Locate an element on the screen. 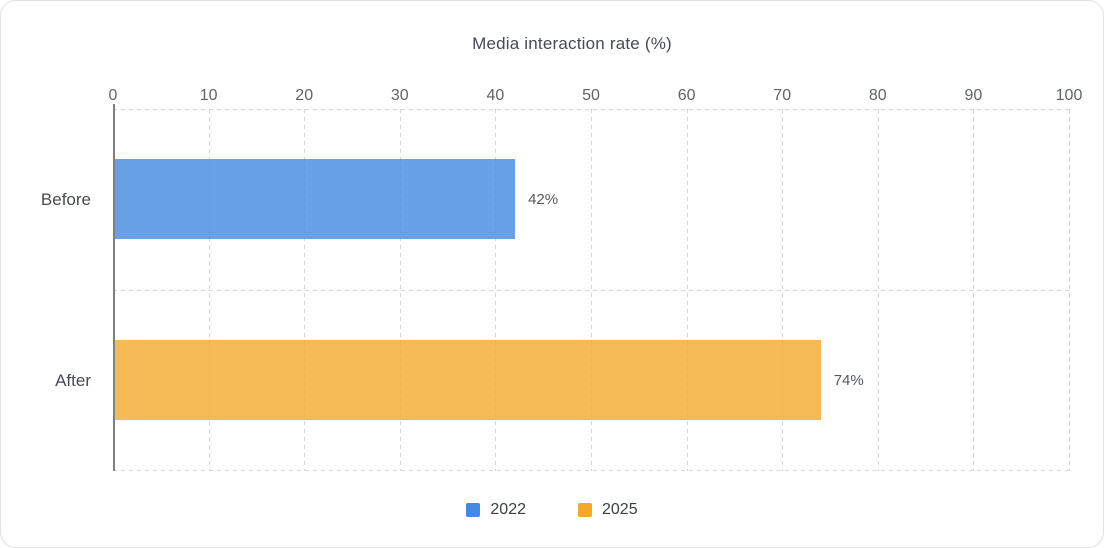  y-axis-line is located at coordinates (114, 287).